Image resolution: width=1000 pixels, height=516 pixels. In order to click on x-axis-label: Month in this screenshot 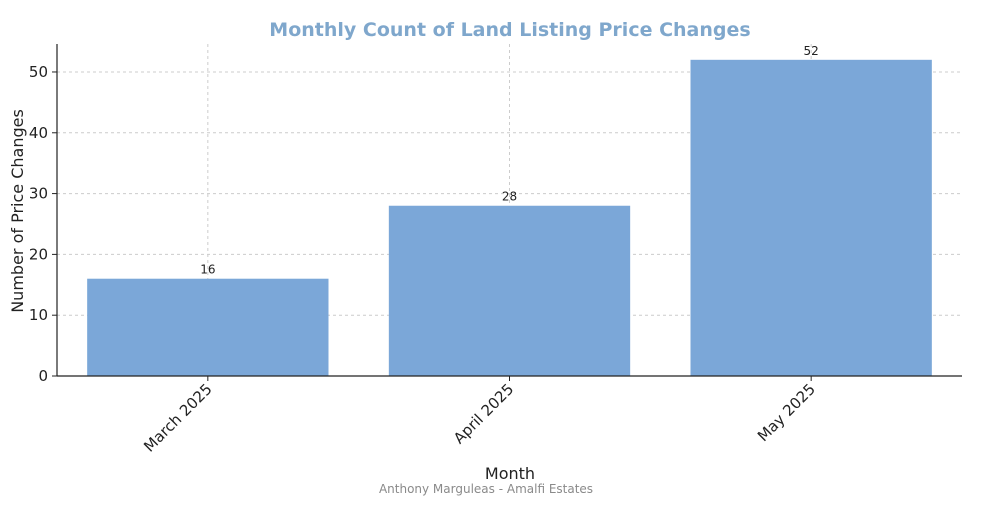, I will do `click(510, 473)`.